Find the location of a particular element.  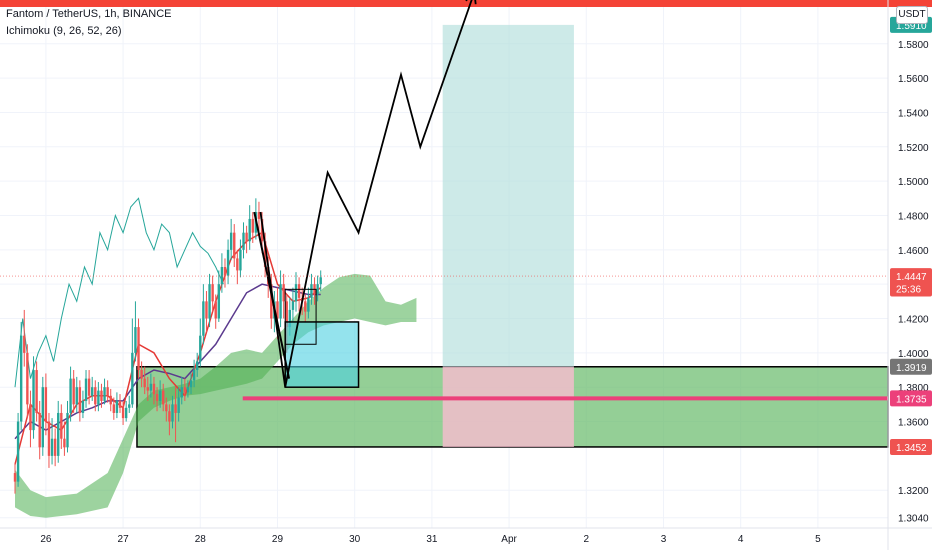

y-tick-label: 1.5000 is located at coordinates (913, 182).